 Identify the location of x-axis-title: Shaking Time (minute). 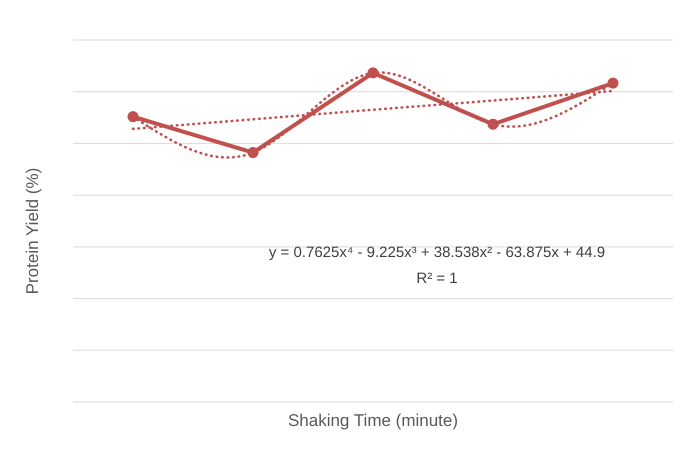
(373, 420).